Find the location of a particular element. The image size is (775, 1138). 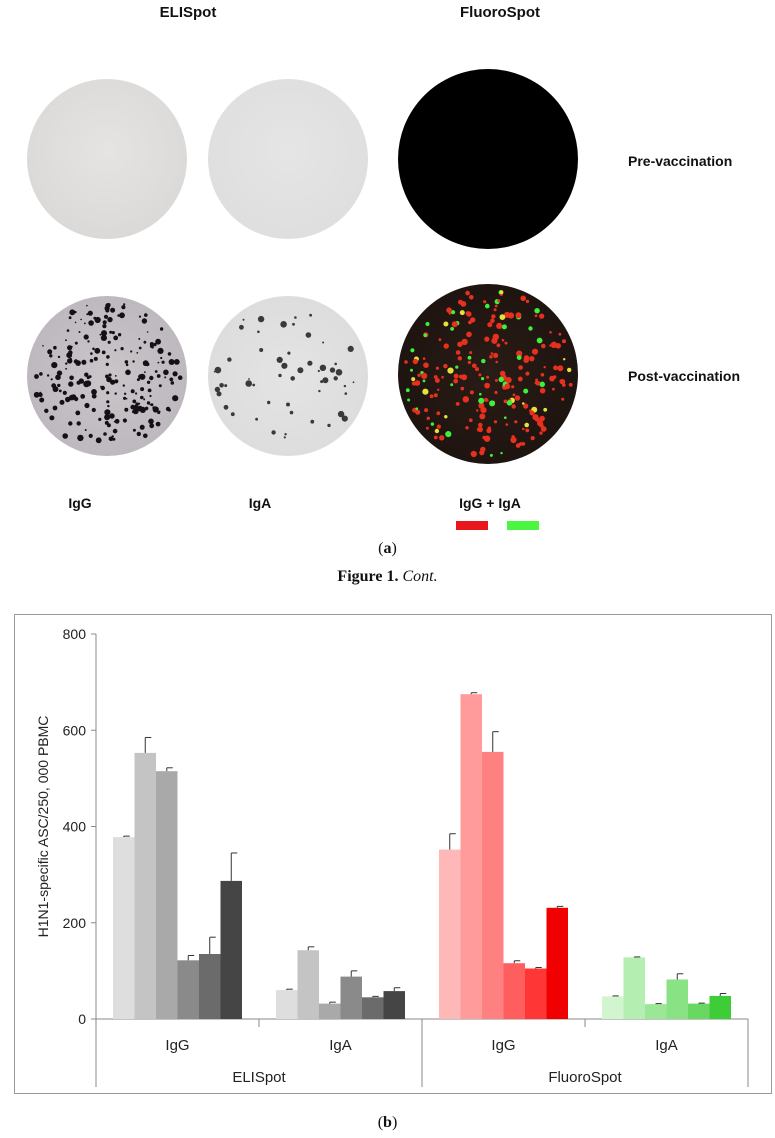

elispot-igg-pre-well is located at coordinates (107, 159).